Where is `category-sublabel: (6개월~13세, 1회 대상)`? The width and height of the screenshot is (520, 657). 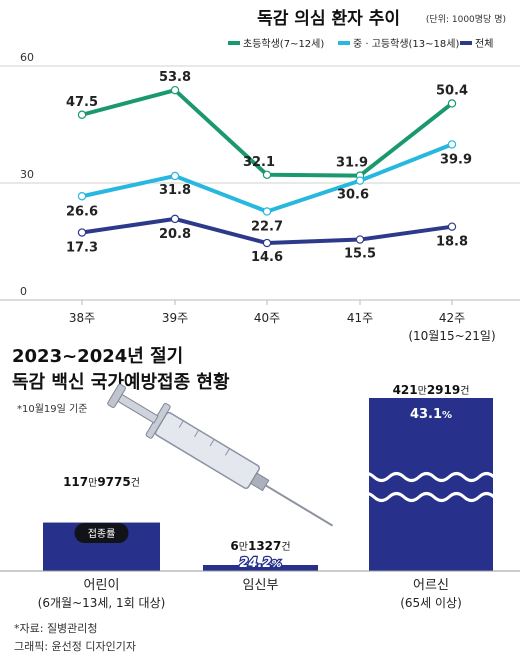 category-sublabel: (6개월~13세, 1회 대상) is located at coordinates (102, 603).